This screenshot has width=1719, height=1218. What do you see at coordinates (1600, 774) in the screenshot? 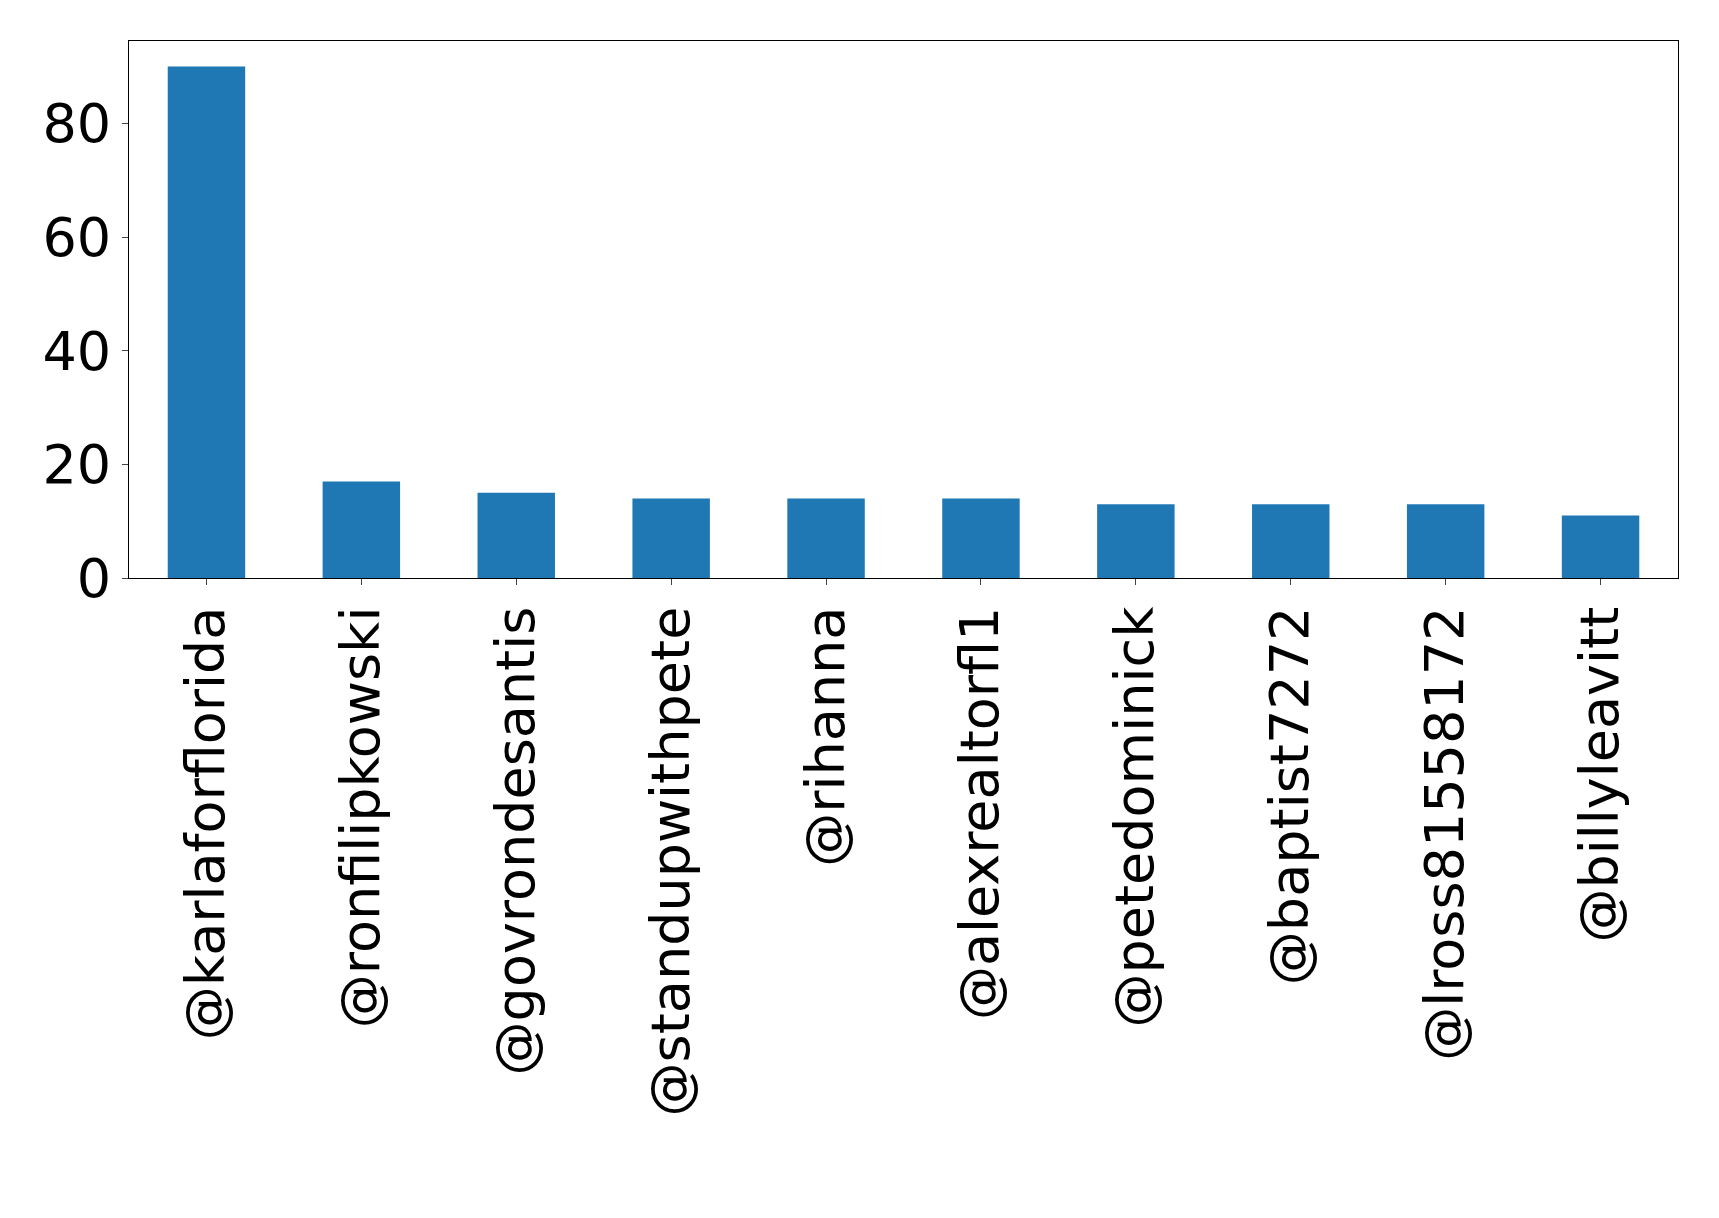
I see `x-tick-label: @billyleavitt` at bounding box center [1600, 774].